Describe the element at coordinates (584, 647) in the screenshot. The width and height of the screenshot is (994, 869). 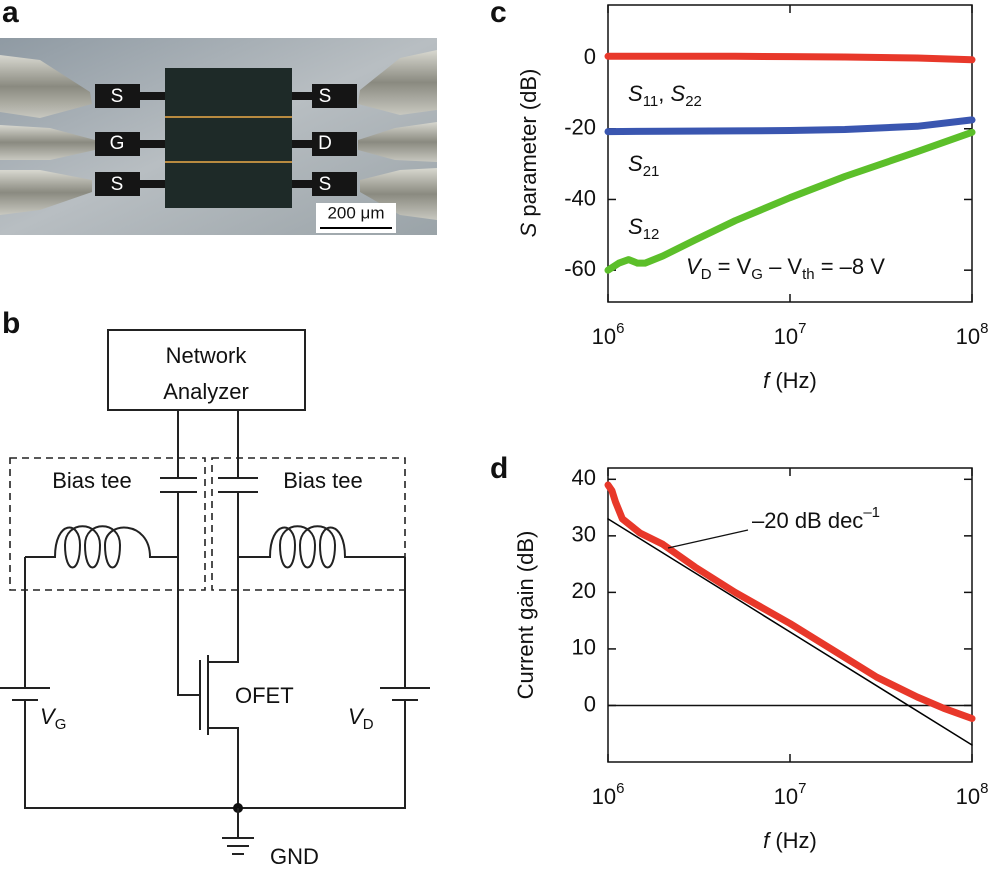
I see `y-tick-label: 10` at that location.